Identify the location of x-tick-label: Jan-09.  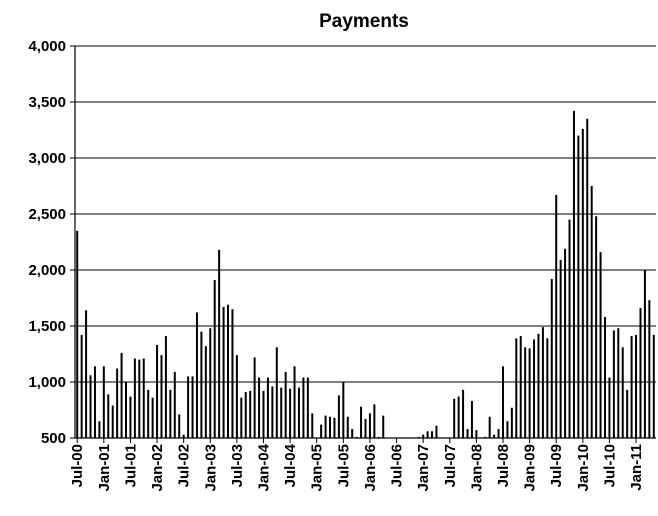
(530, 468).